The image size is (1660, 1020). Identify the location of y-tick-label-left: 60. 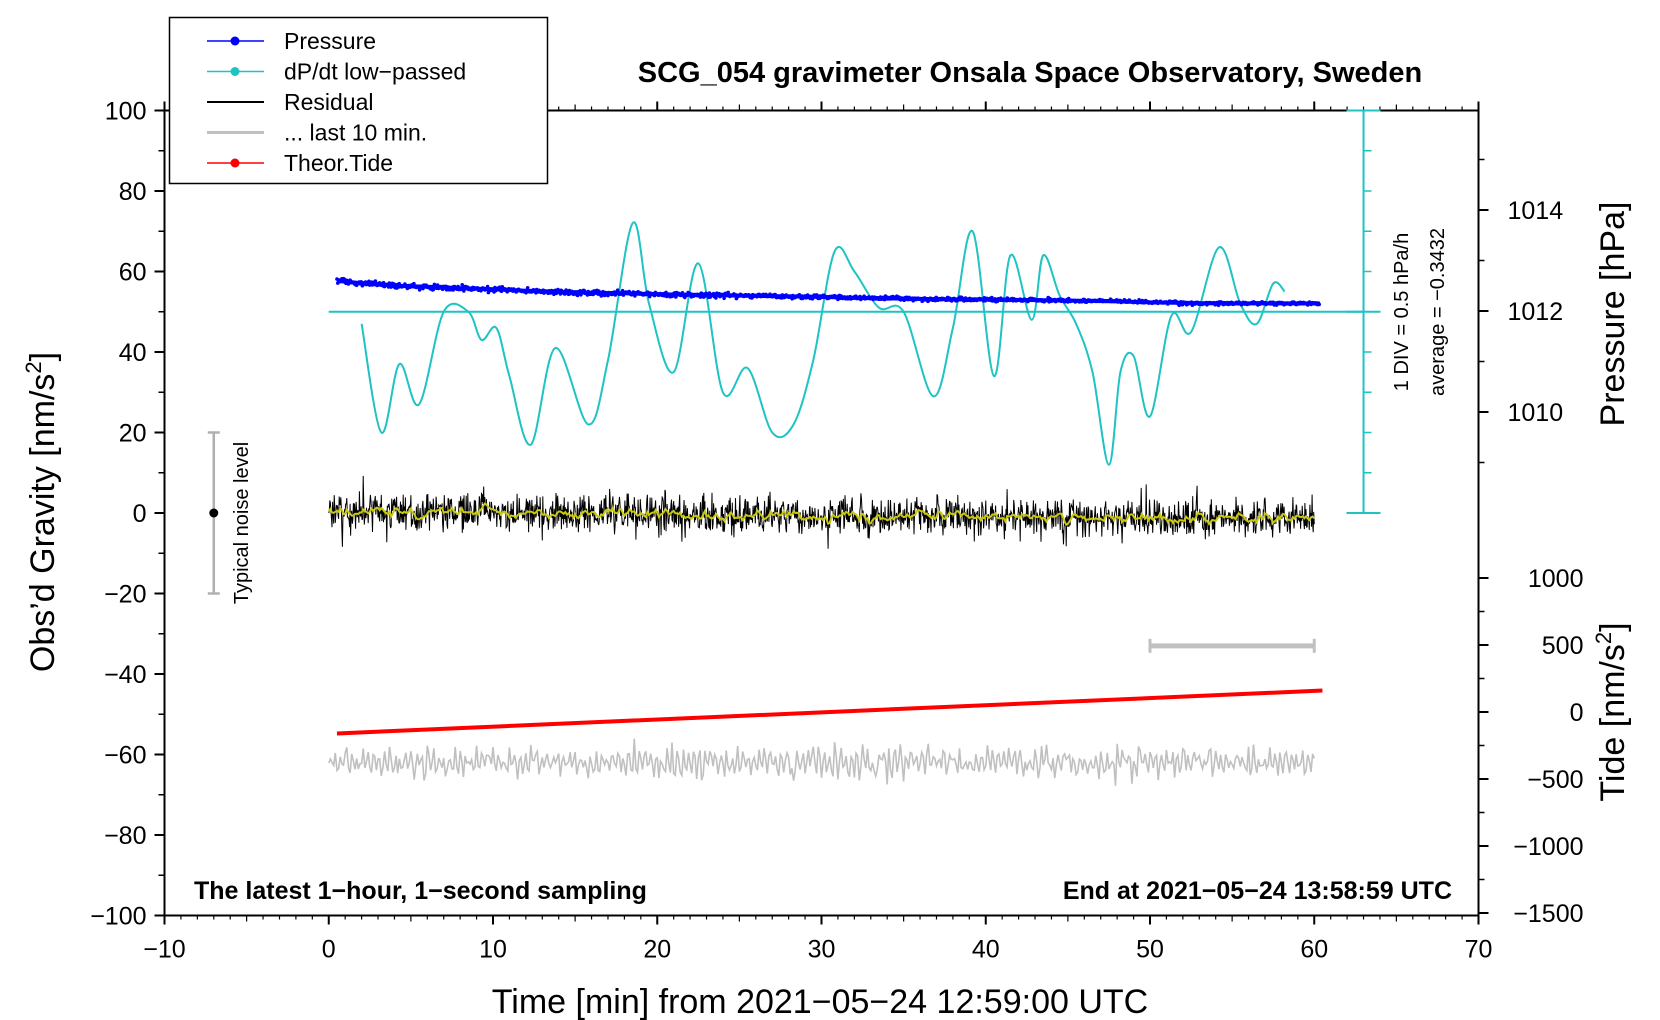
(133, 273).